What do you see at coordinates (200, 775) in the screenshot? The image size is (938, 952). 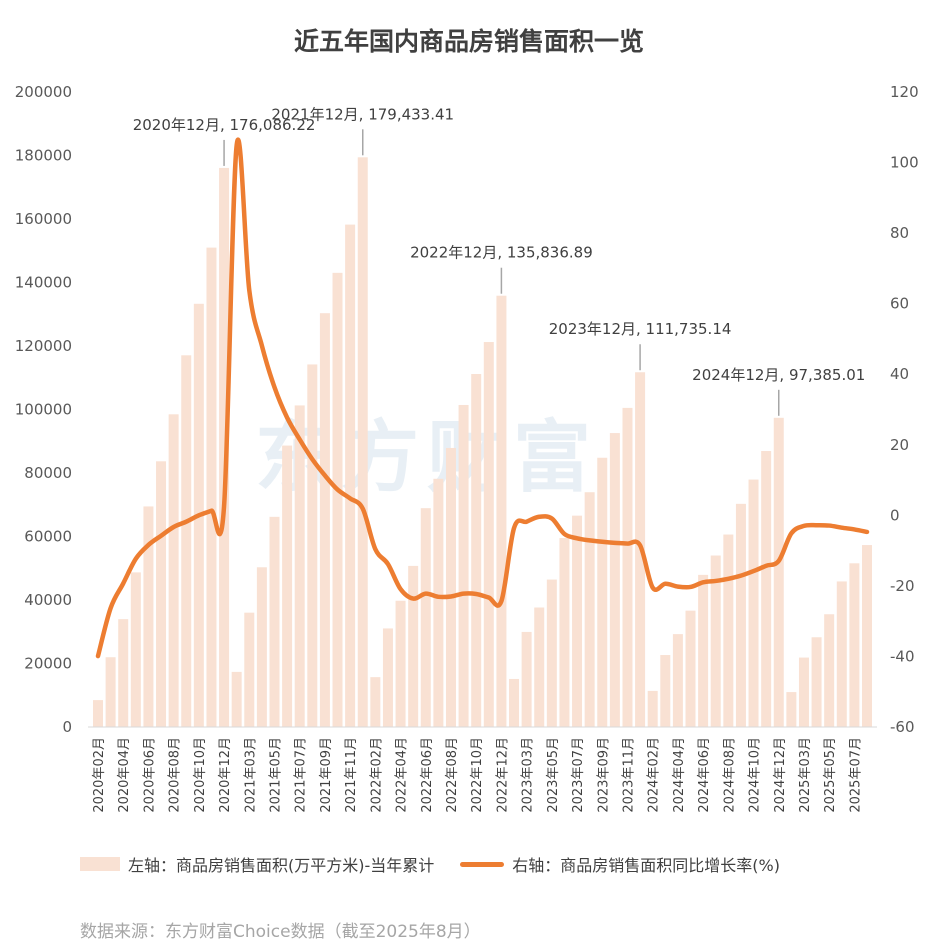 I see `x-axis-tick: 2020年10月` at bounding box center [200, 775].